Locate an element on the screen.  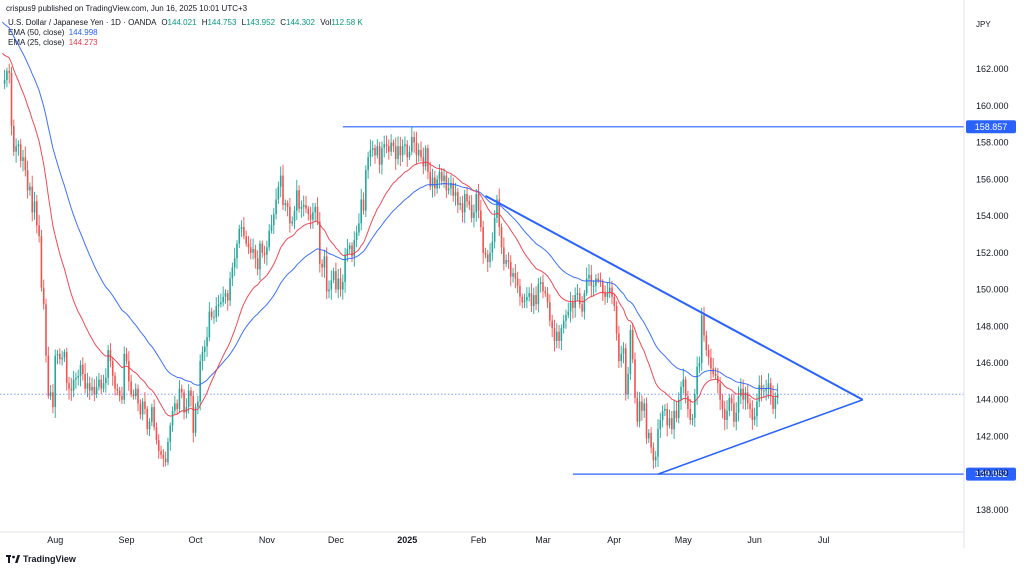
volume-value: 112.58 K is located at coordinates (347, 22).